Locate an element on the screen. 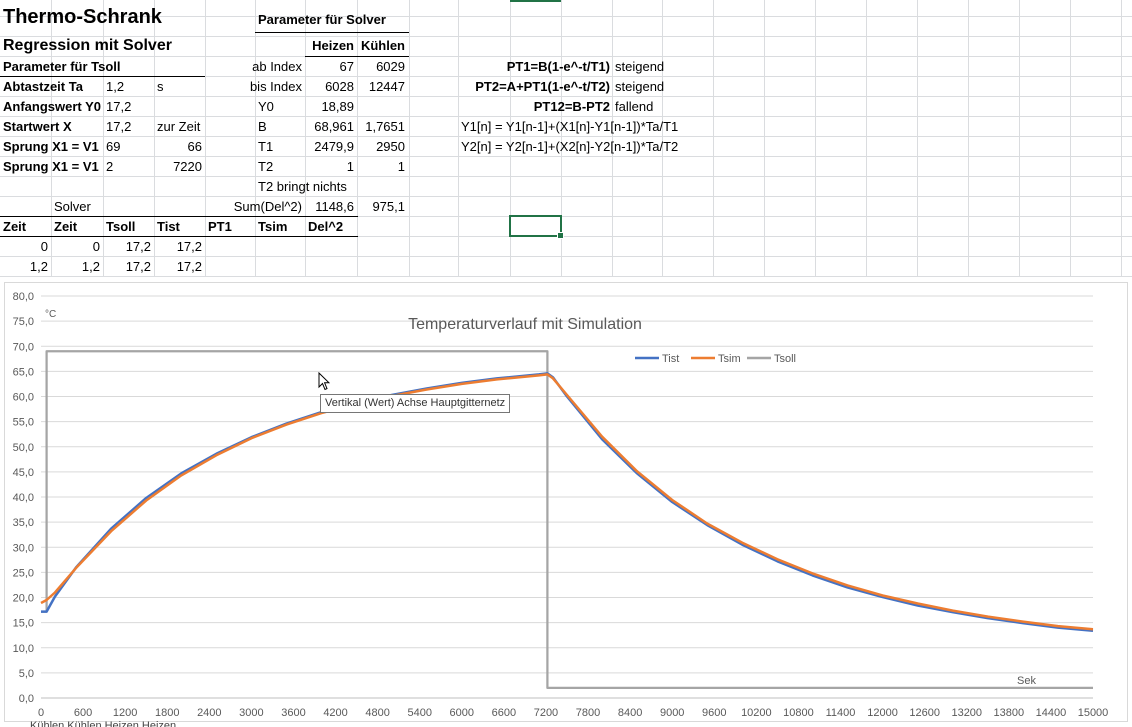  formula-pt12: PT12=B-PT2 is located at coordinates (571, 106).